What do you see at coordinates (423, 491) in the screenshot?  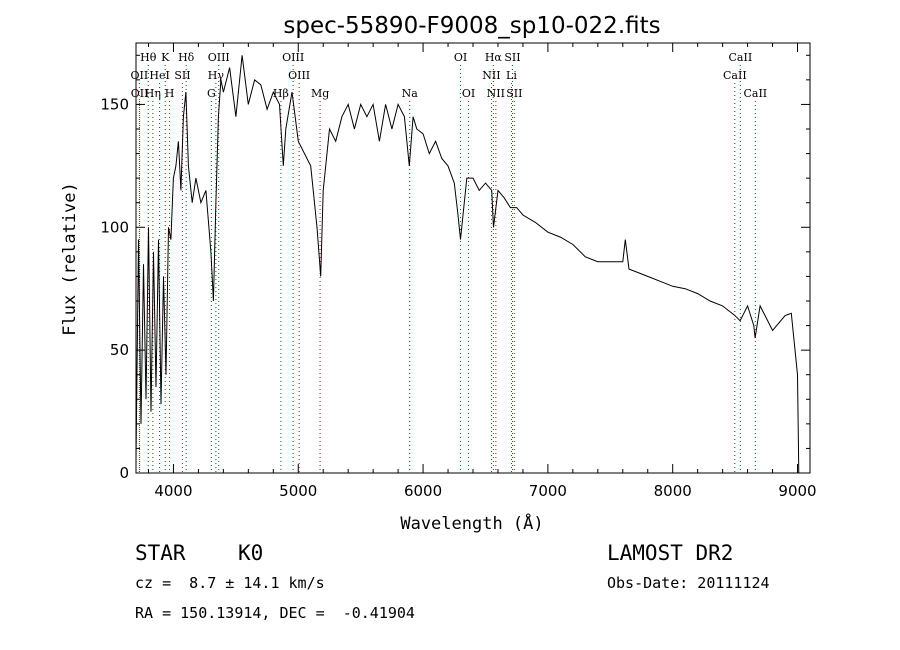 I see `x-tick-label: 6000` at bounding box center [423, 491].